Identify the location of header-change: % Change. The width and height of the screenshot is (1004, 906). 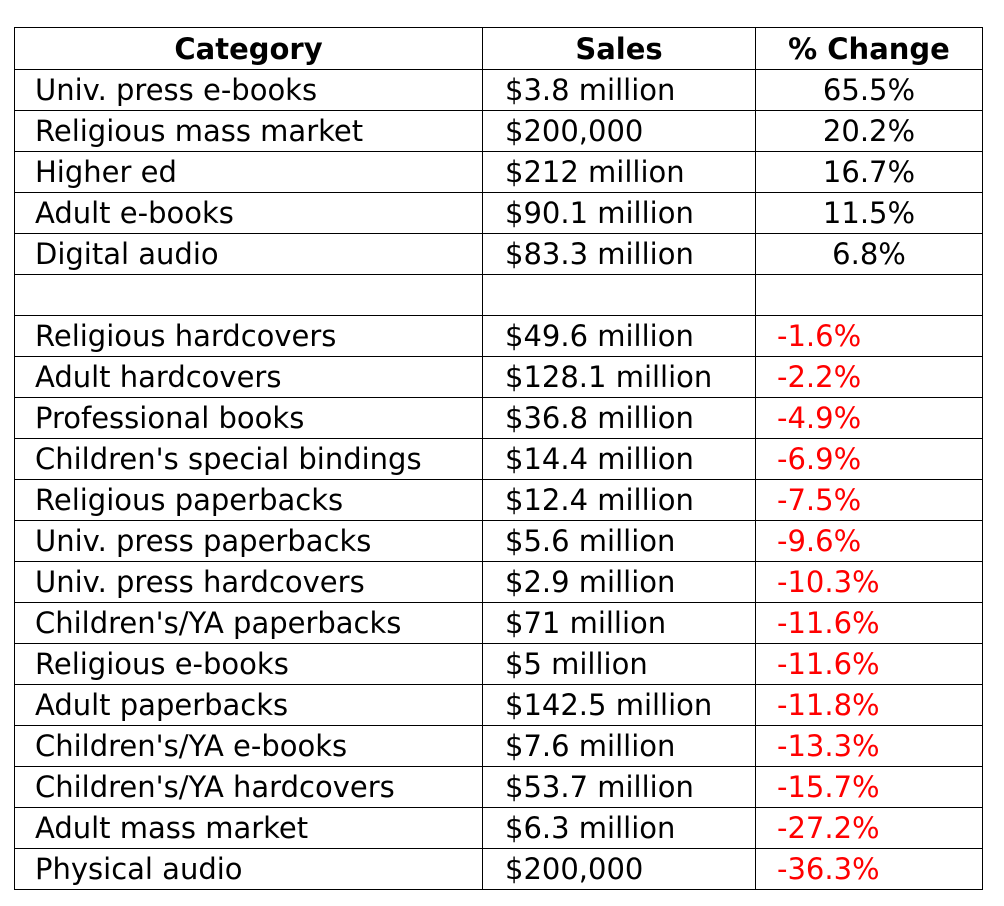
(869, 48).